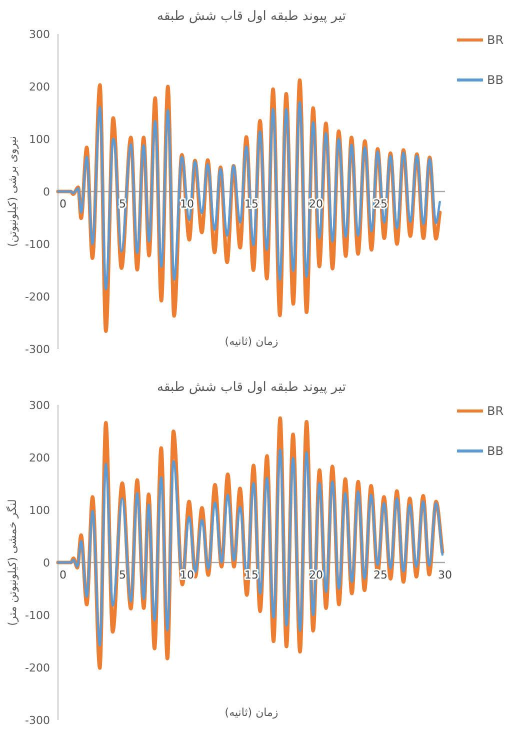 Image resolution: width=510 pixels, height=742 pixels. I want to click on y-axis-title: نیروی برشی (کیلونیوتن), so click(12, 191).